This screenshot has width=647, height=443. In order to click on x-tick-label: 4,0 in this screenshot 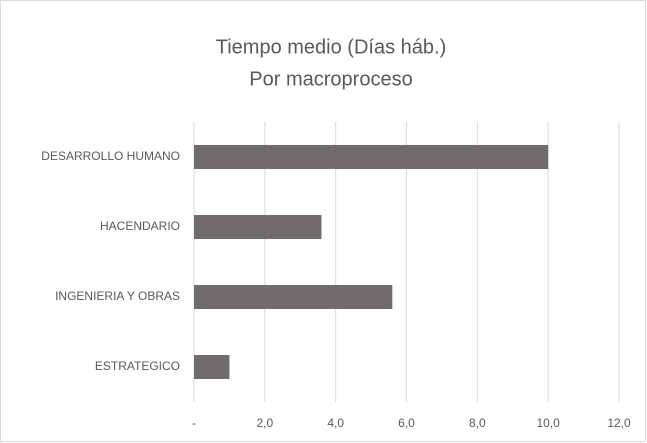, I will do `click(335, 423)`.